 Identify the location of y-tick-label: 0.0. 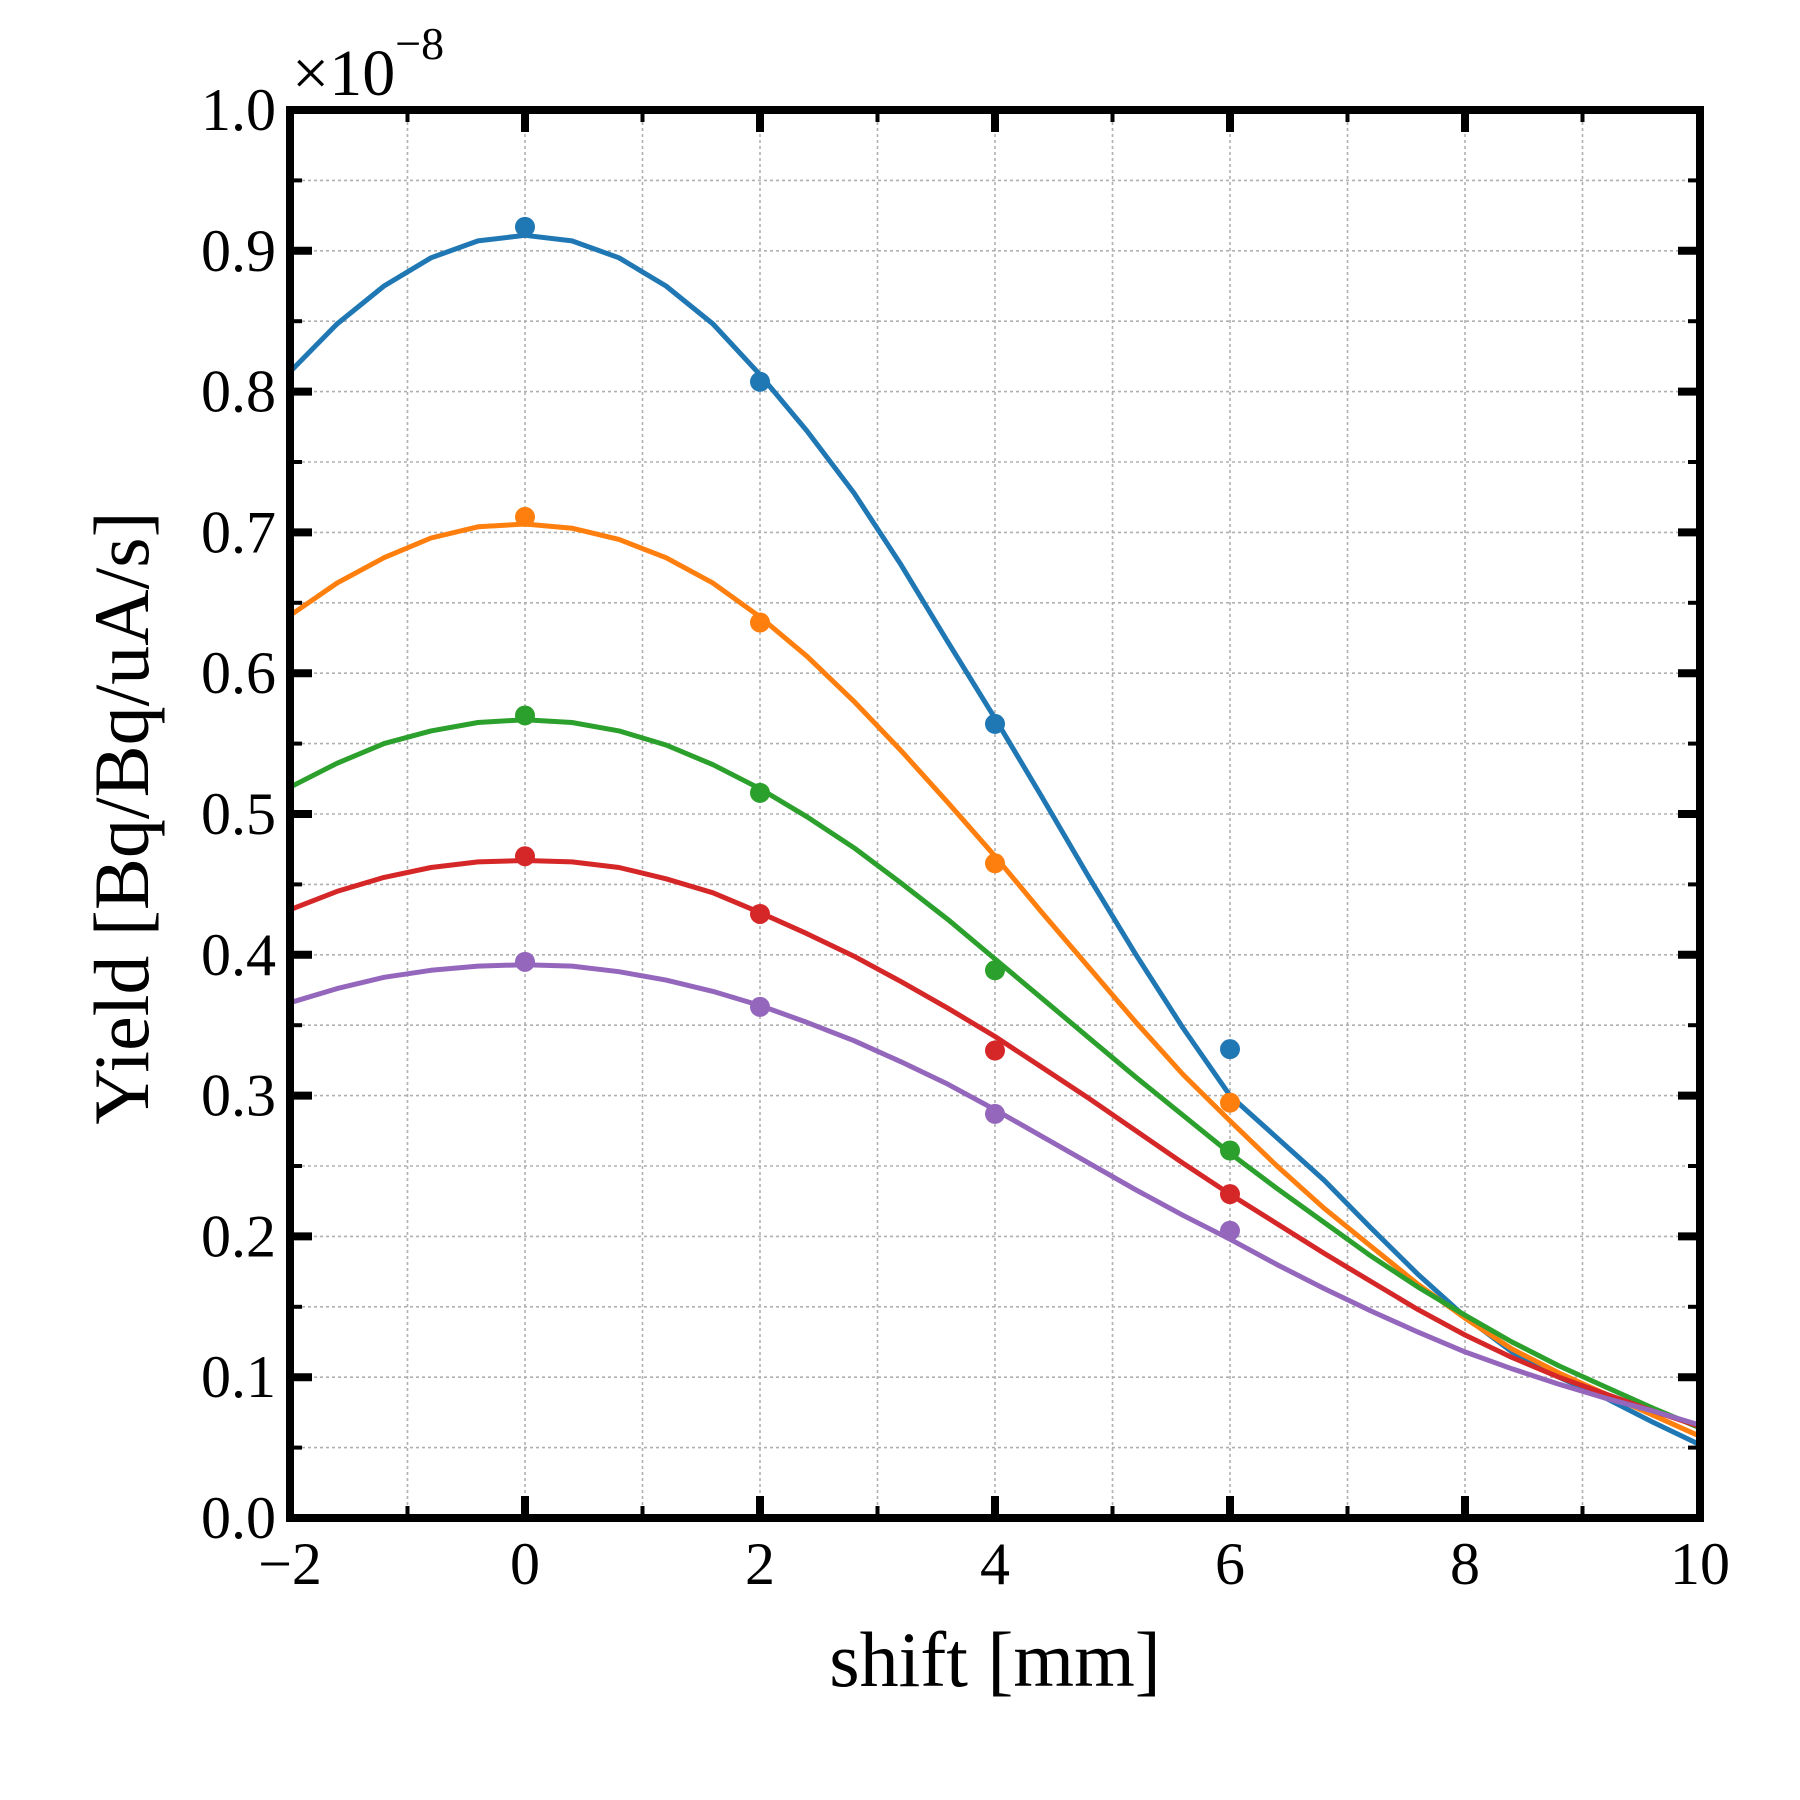
(238, 1518).